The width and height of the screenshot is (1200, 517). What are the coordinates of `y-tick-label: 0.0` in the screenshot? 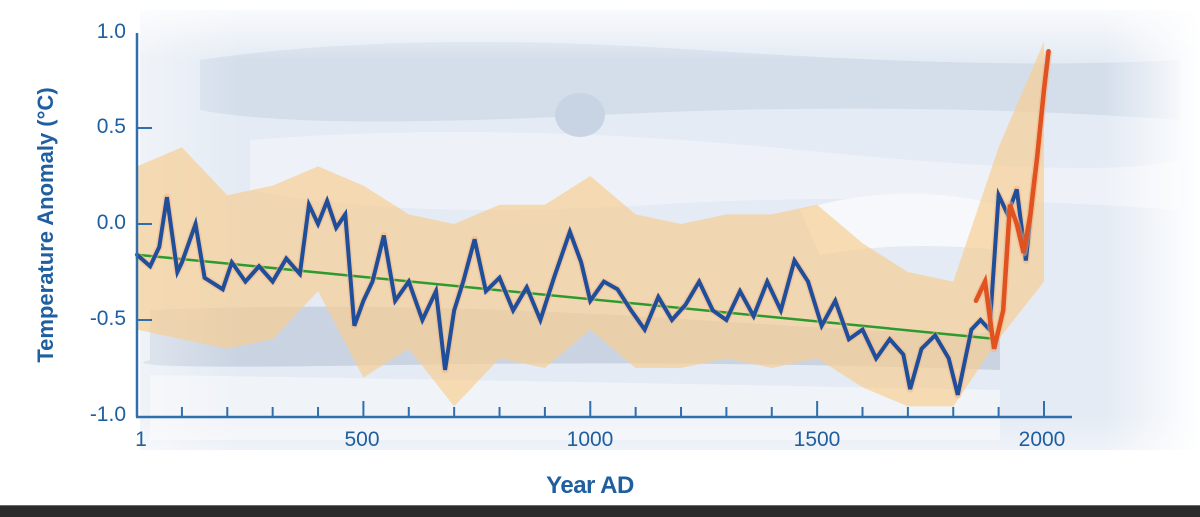 It's located at (111, 222).